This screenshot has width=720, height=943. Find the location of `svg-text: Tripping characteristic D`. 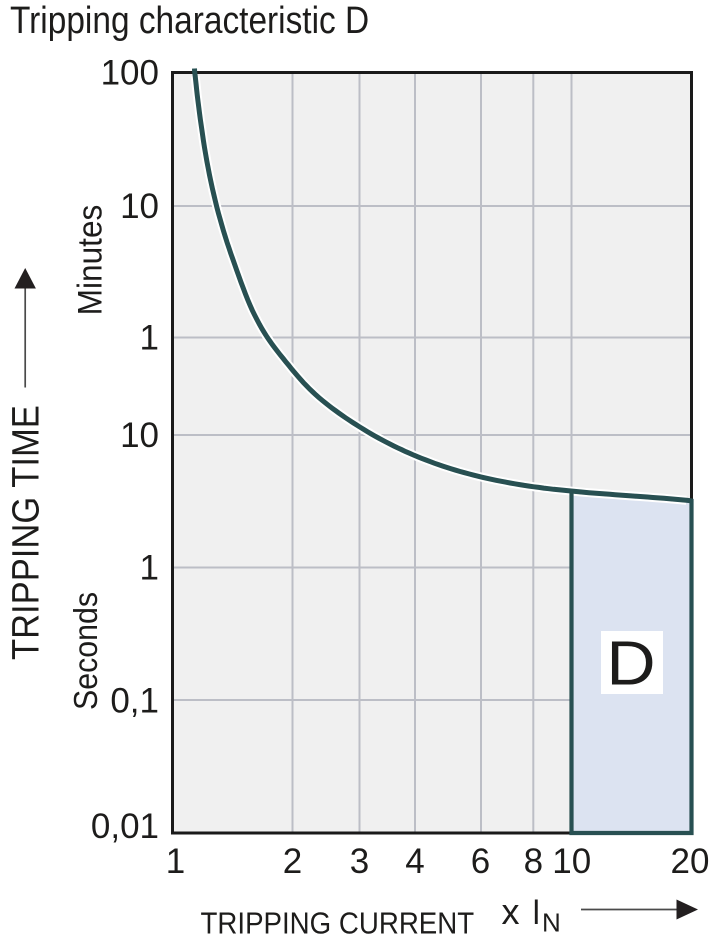

svg-text: Tripping characteristic D is located at coordinates (189, 20).